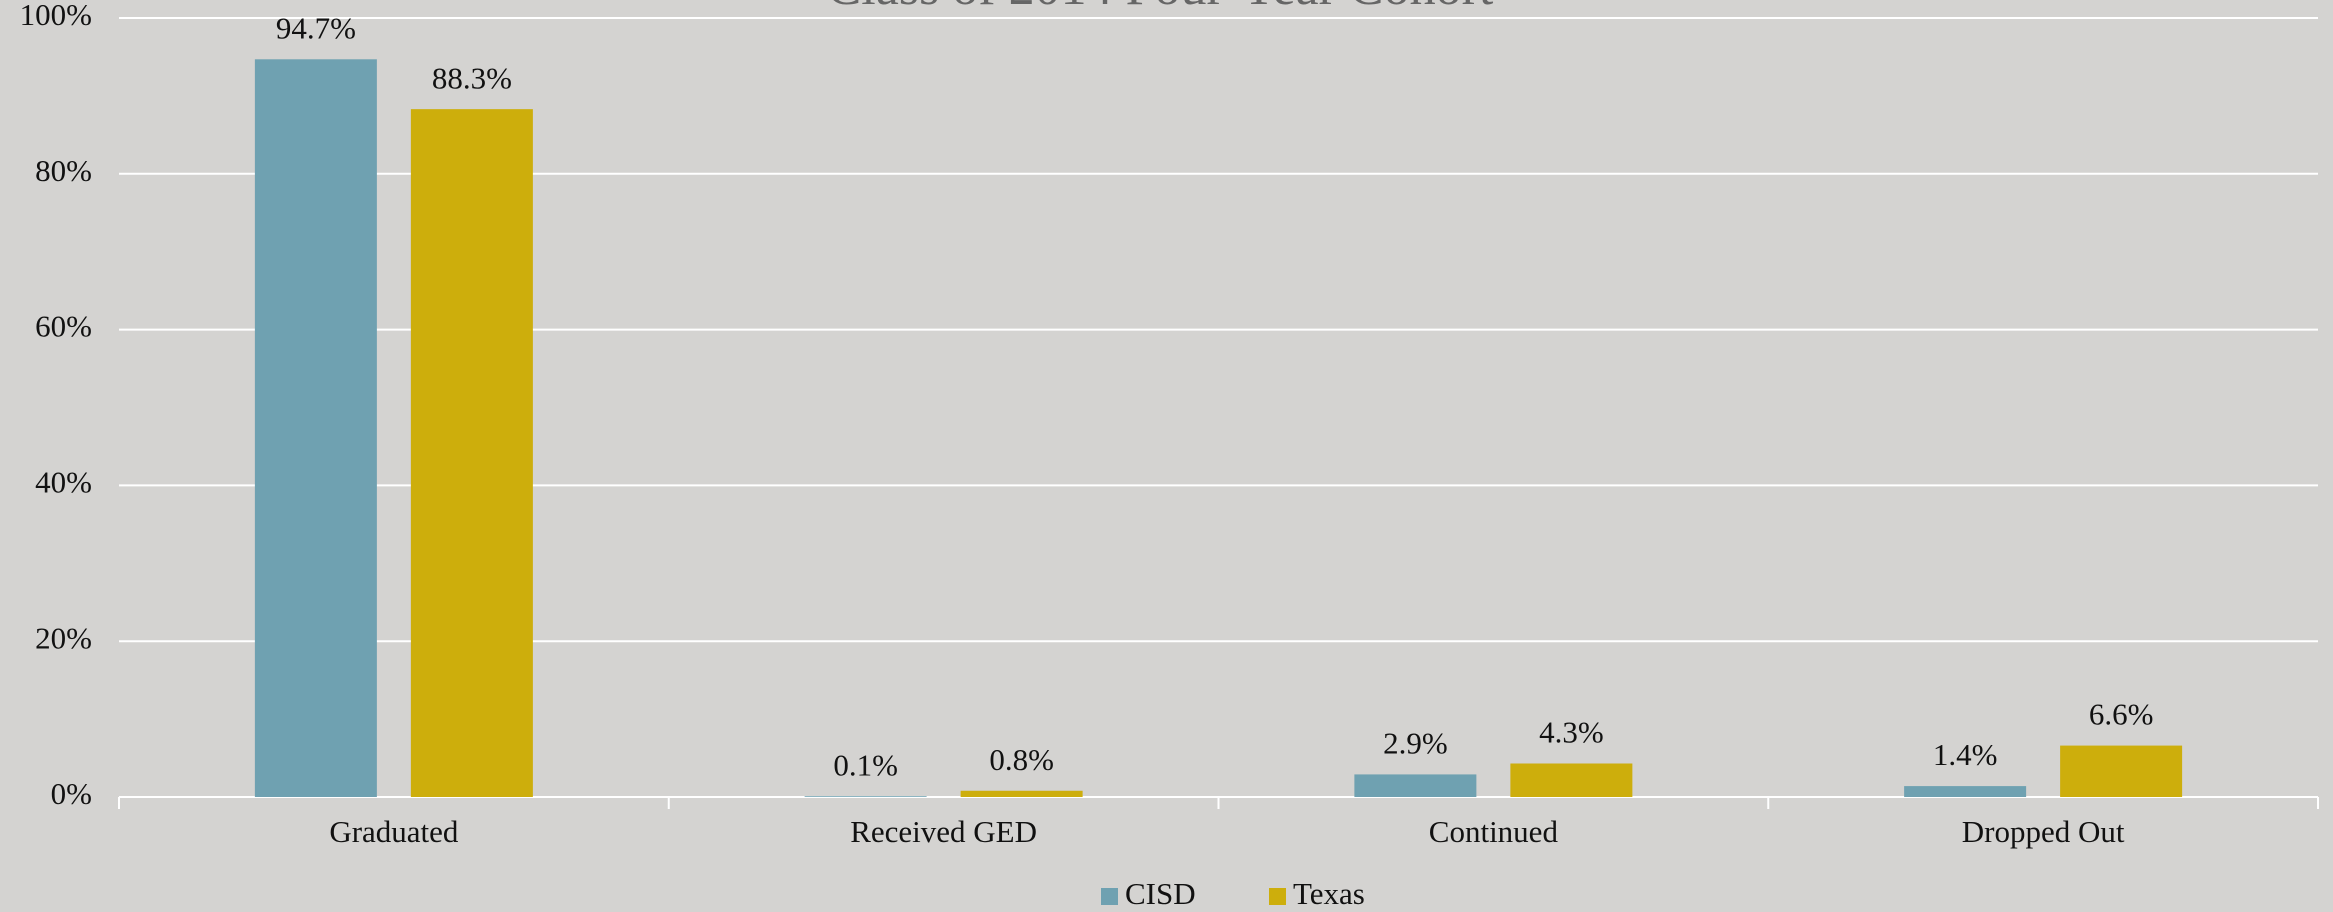 The height and width of the screenshot is (912, 2333). Describe the element at coordinates (1494, 831) in the screenshot. I see `x-tick-label: Continued` at that location.